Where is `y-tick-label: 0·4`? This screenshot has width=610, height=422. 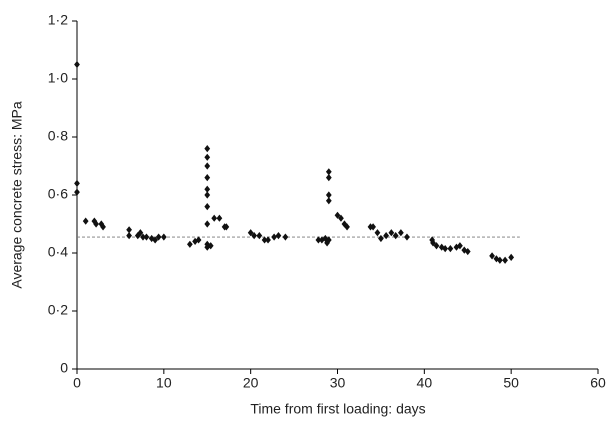
y-tick-label: 0·4 is located at coordinates (58, 252).